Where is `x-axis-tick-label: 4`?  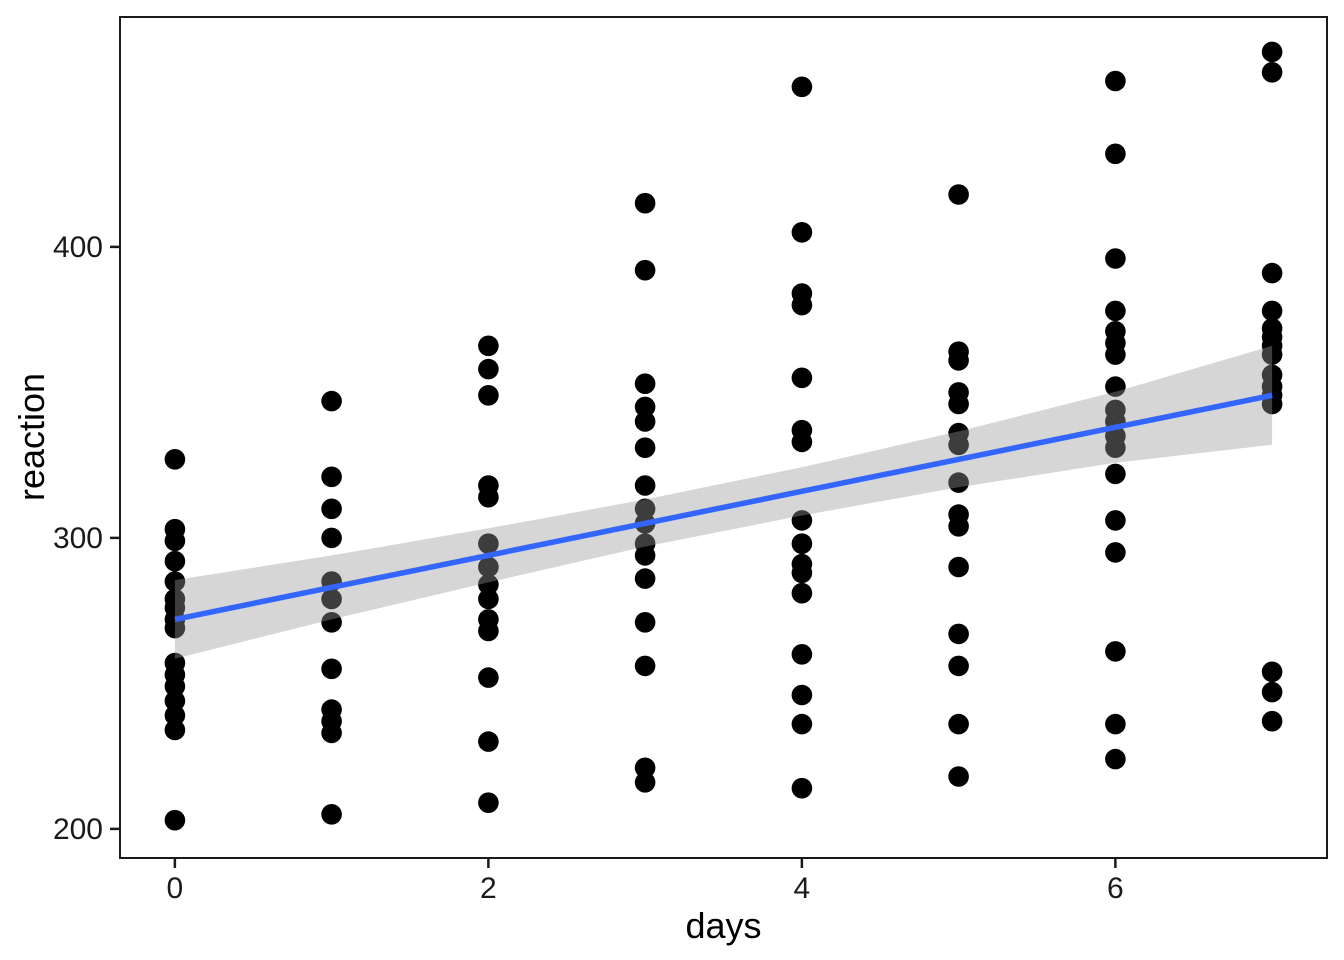 x-axis-tick-label: 4 is located at coordinates (802, 888).